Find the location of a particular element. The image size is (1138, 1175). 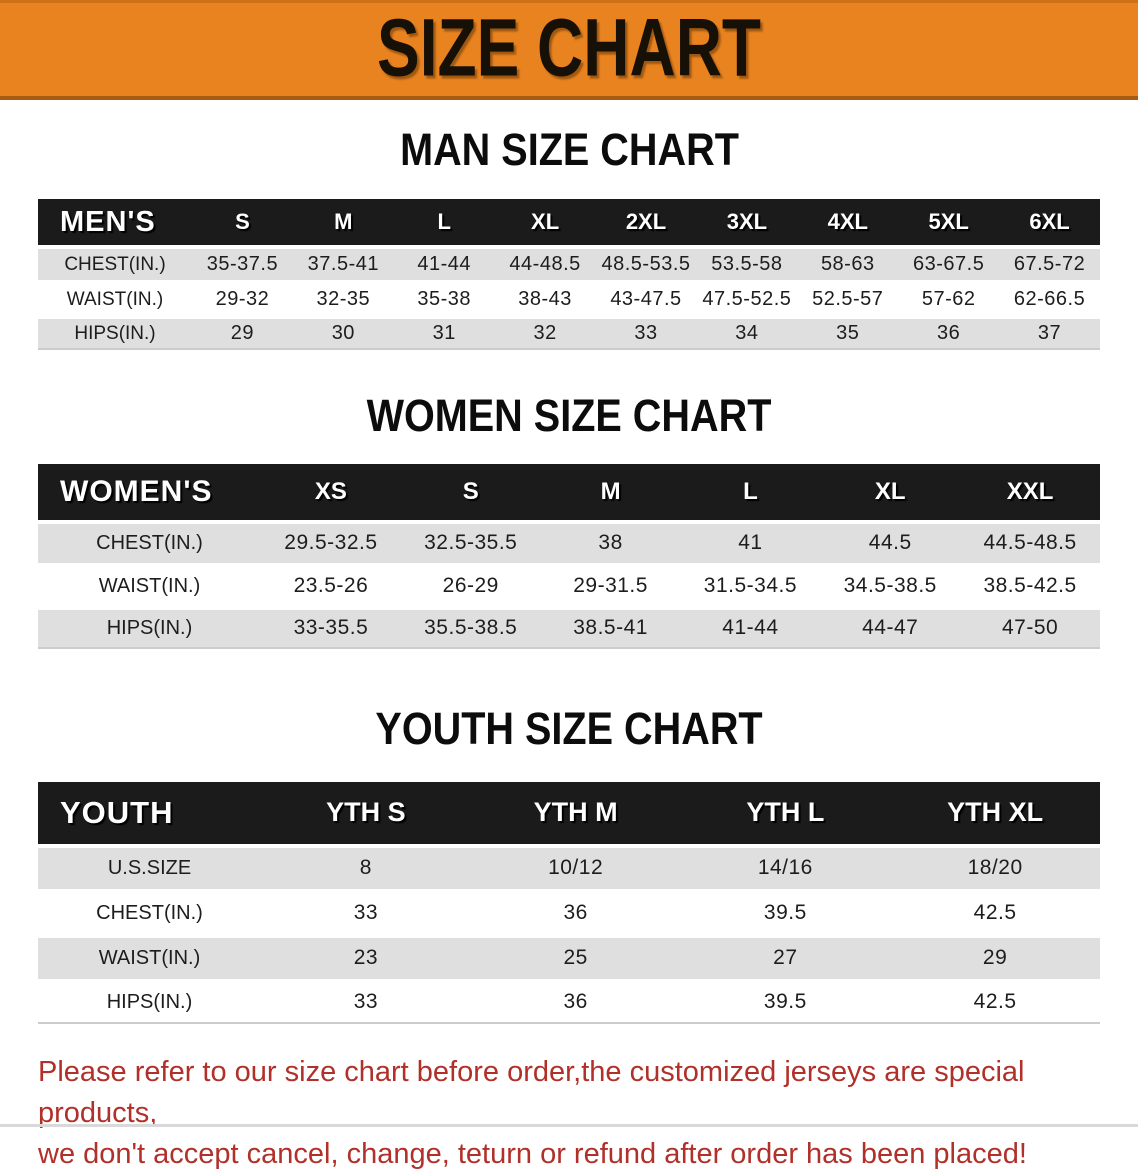

size-value-cell: 38.5-41 is located at coordinates (610, 629).